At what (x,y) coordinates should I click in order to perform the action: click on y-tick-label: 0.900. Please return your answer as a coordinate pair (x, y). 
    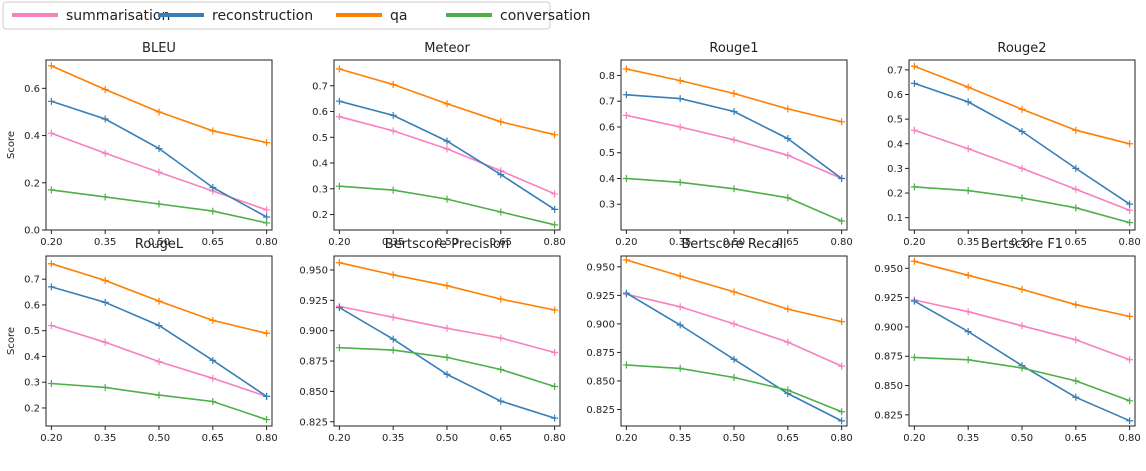
    Looking at the image, I should click on (600, 324).